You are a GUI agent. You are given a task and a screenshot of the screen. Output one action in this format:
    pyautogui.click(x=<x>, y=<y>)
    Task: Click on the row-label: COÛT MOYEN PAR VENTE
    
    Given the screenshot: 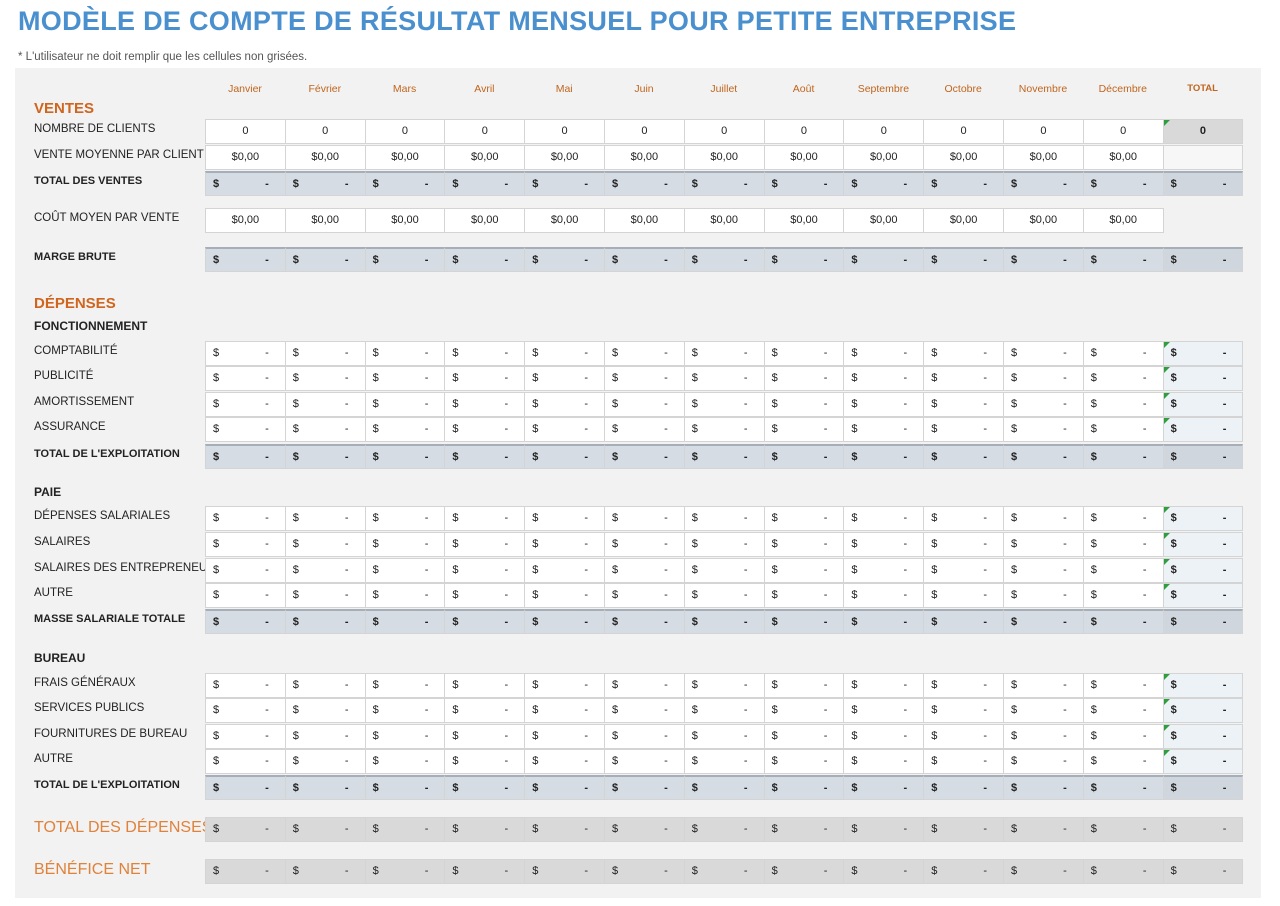 What is the action you would take?
    pyautogui.click(x=107, y=218)
    